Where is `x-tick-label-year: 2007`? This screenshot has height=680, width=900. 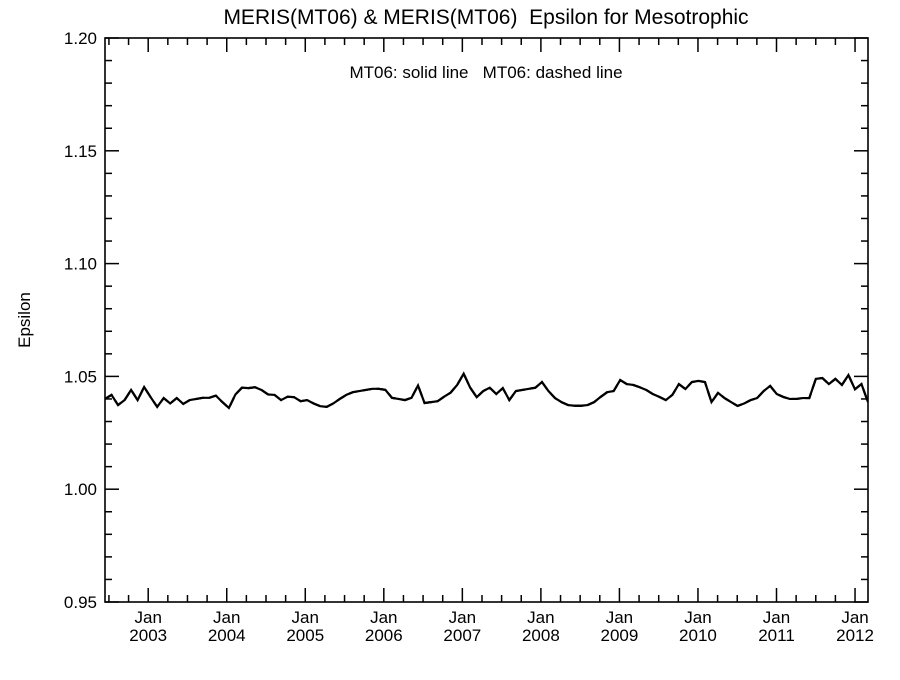 x-tick-label-year: 2007 is located at coordinates (462, 635).